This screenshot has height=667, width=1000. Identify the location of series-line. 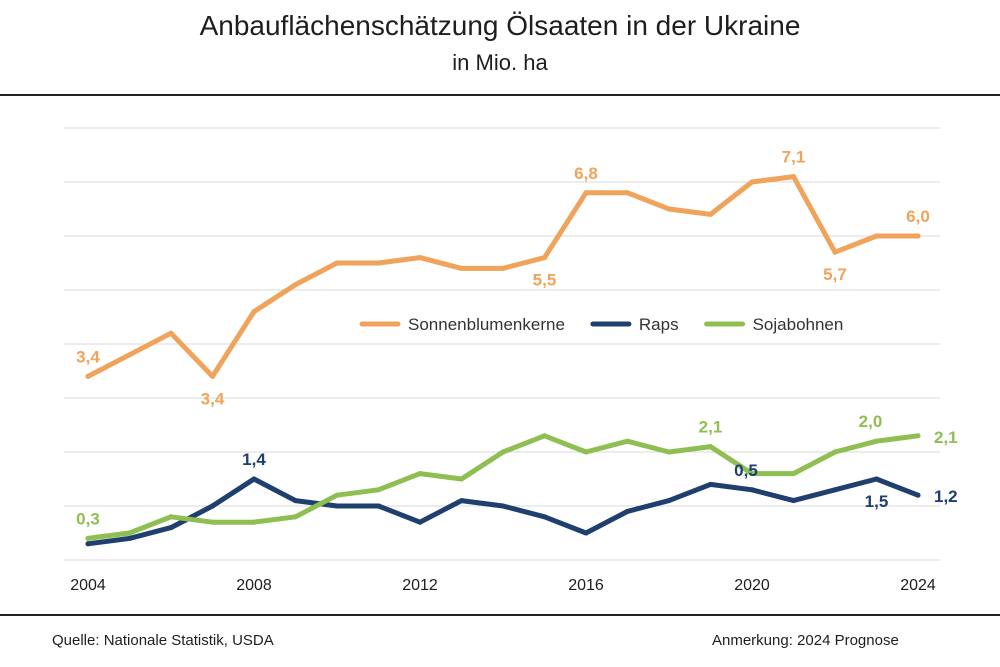
(503, 511).